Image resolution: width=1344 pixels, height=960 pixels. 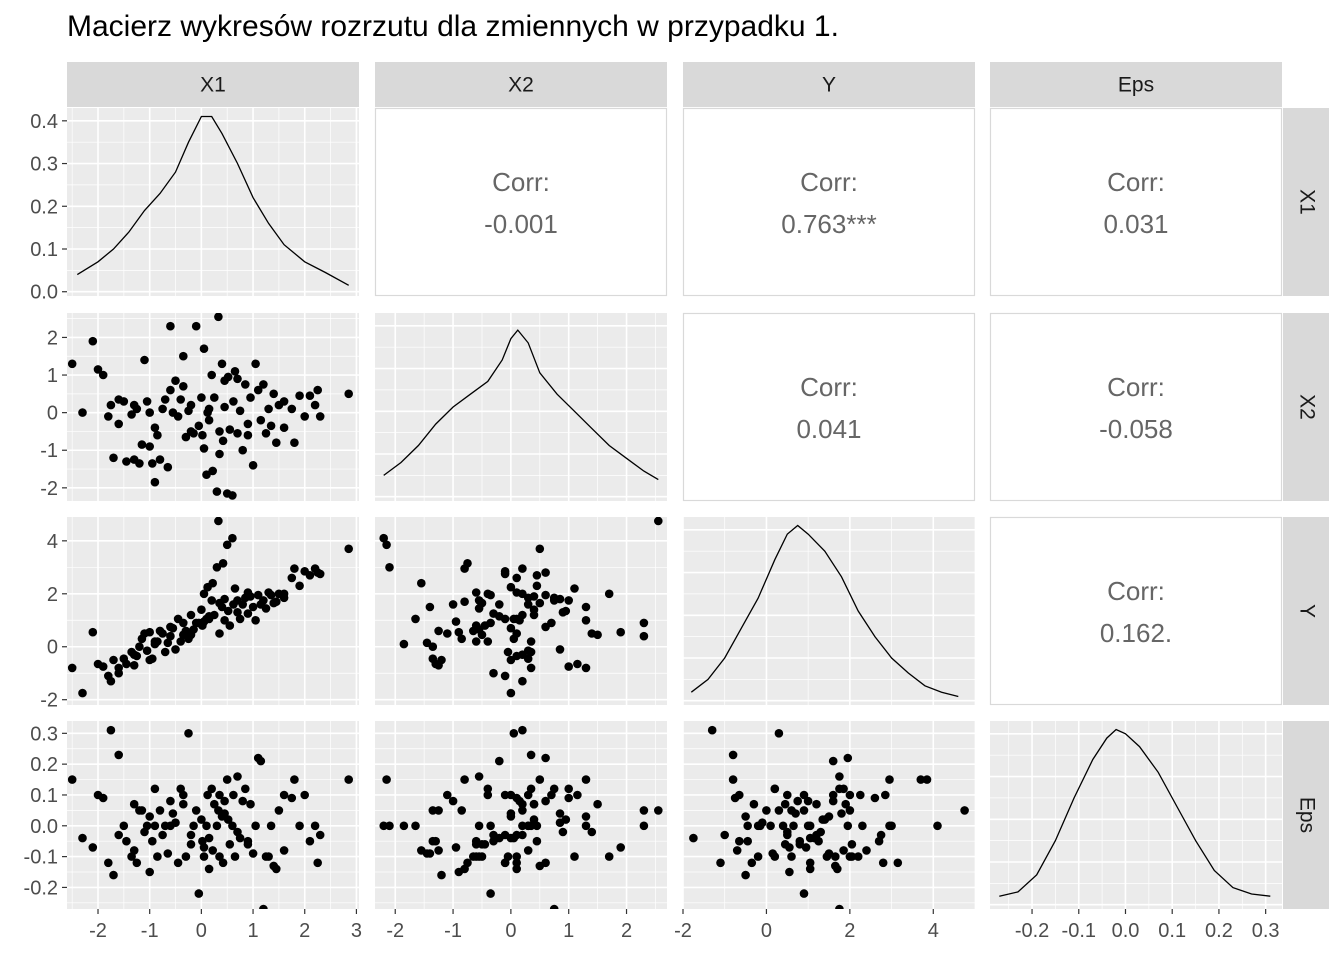 I want to click on x-tick-label: 0.0, so click(x=1126, y=931).